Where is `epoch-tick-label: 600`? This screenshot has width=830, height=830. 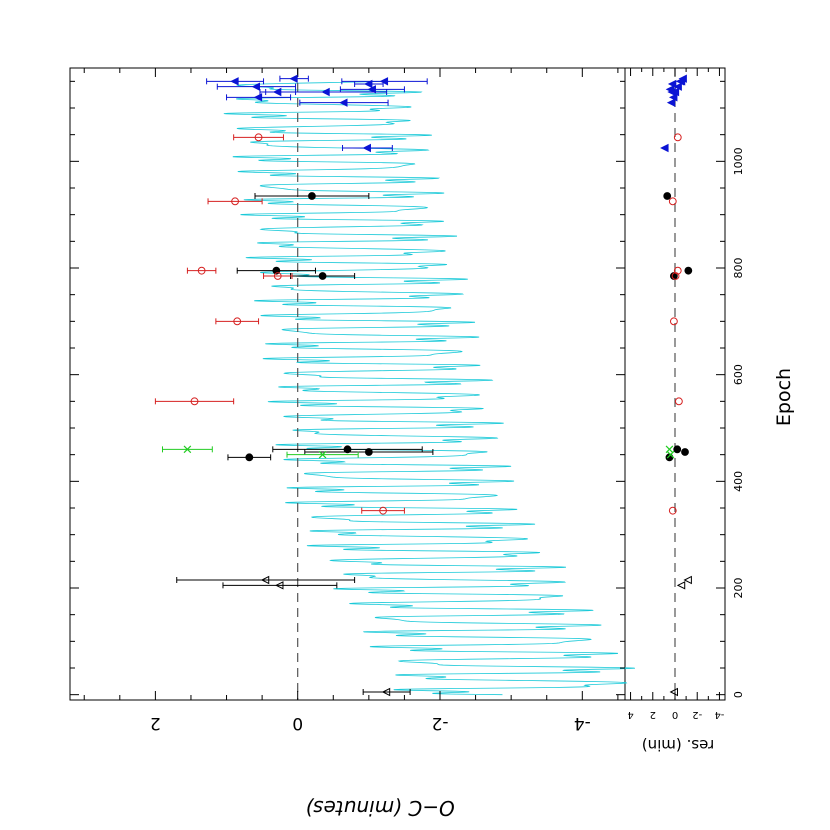
epoch-tick-label: 600 is located at coordinates (738, 374).